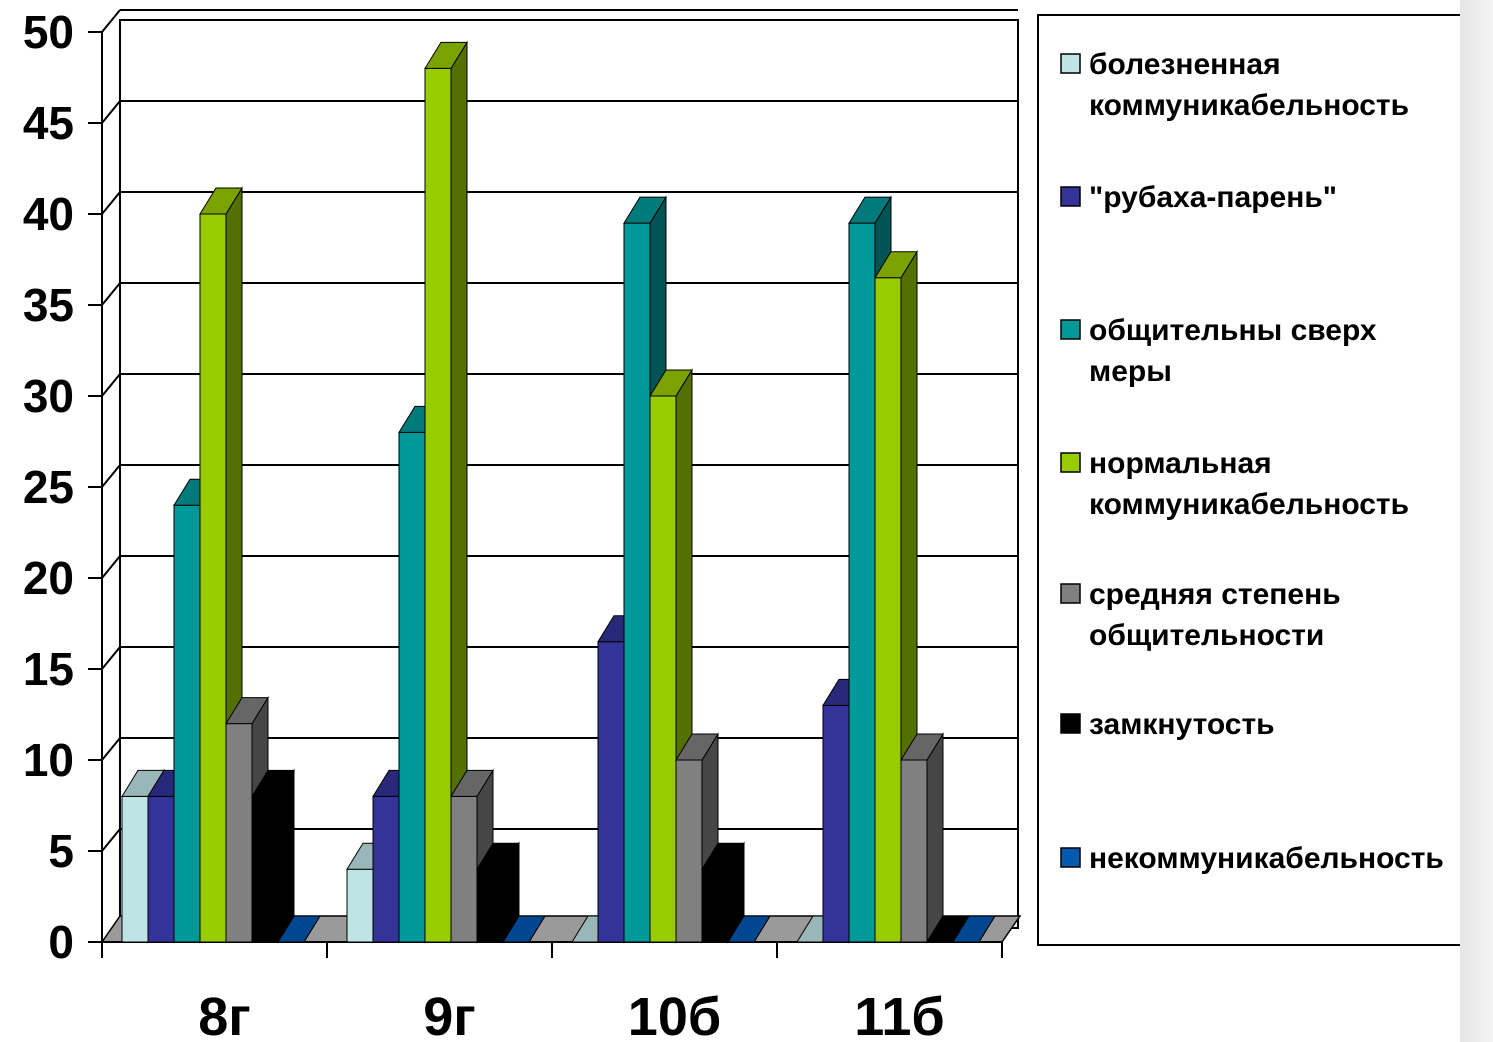 The height and width of the screenshot is (1042, 1493). Describe the element at coordinates (449, 1014) in the screenshot. I see `x-tick-label: 9г` at that location.